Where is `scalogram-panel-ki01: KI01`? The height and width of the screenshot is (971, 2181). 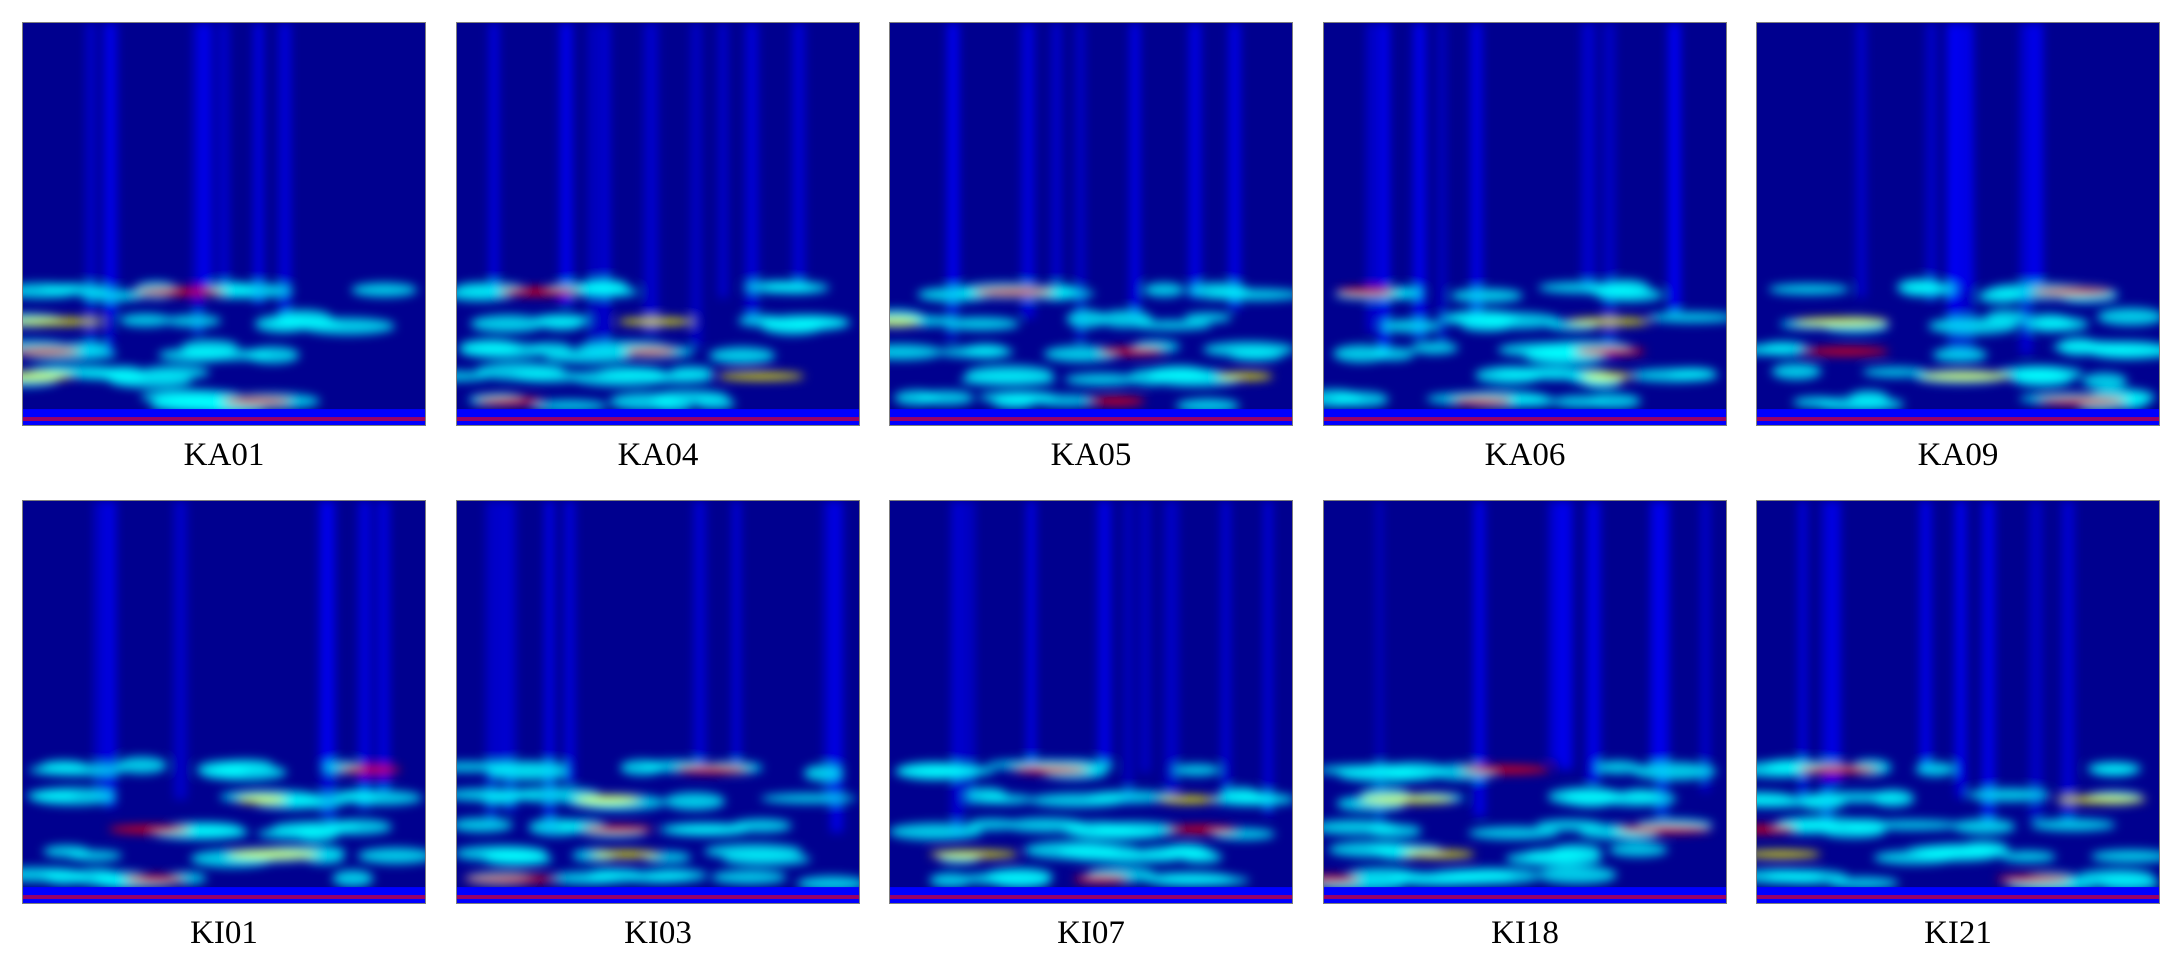
scalogram-panel-ki01: KI01 is located at coordinates (224, 725).